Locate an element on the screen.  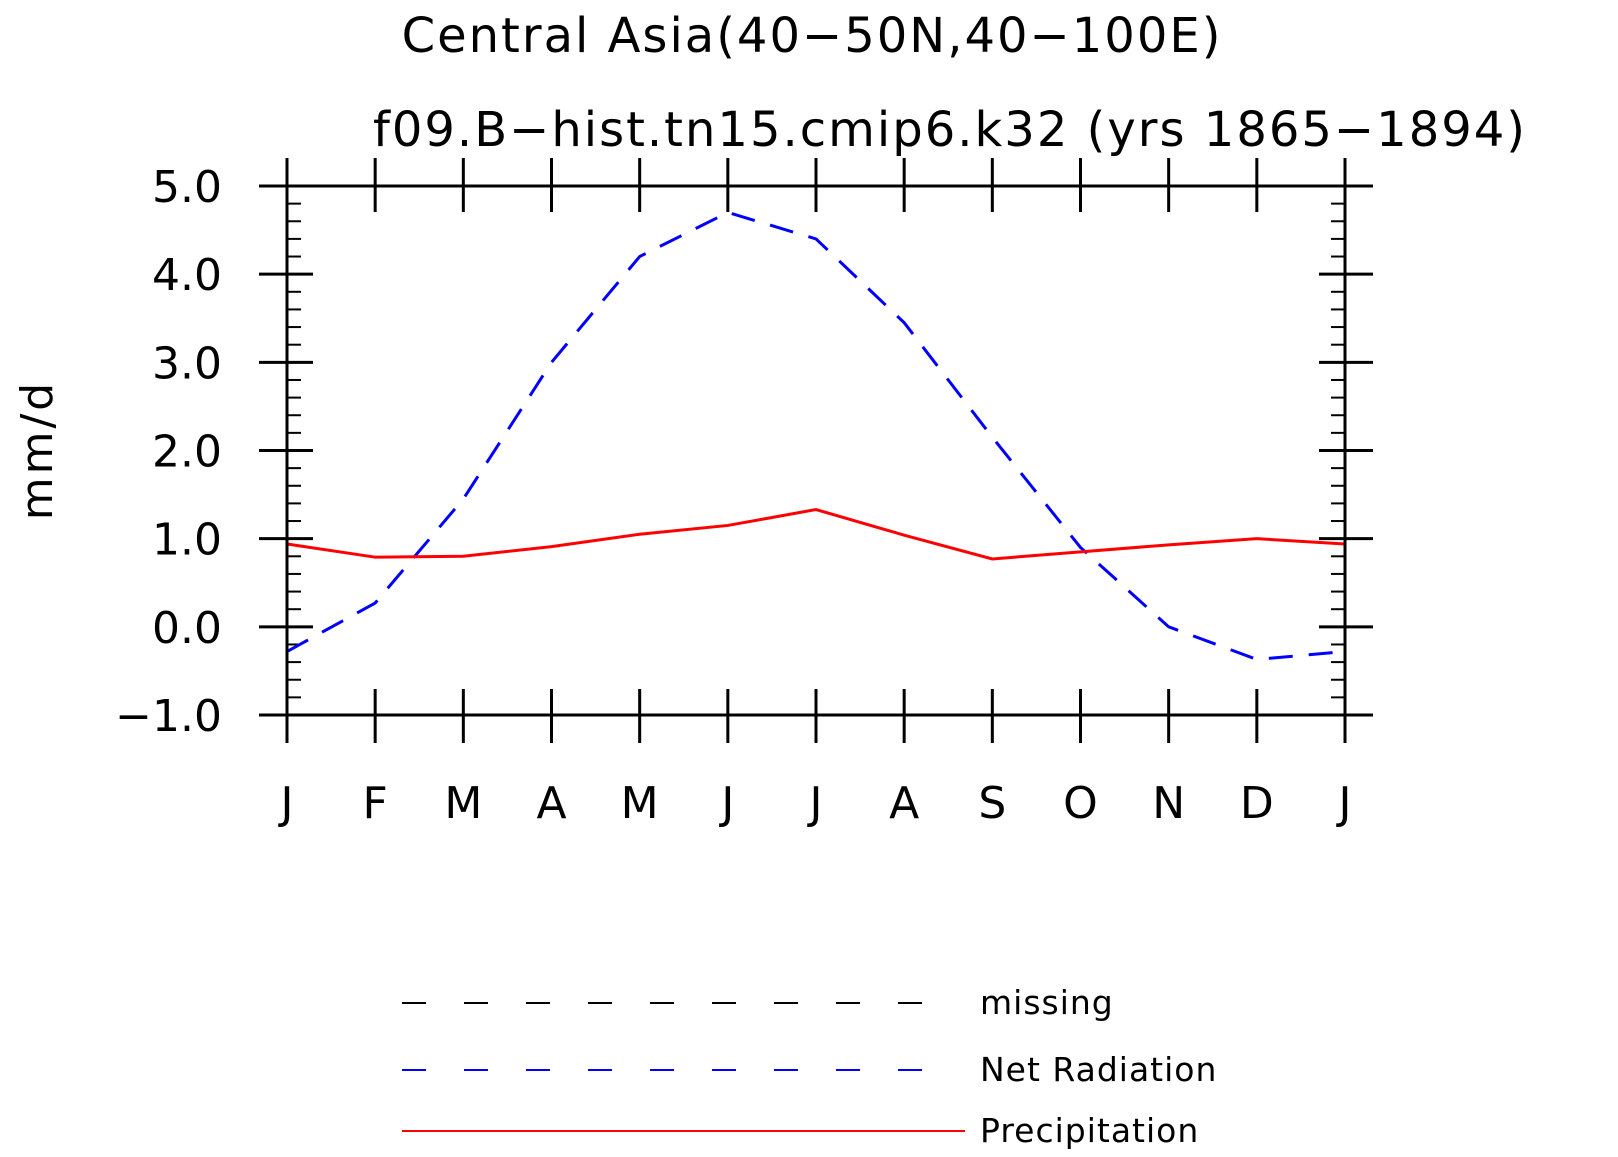
x-tick-label: S is located at coordinates (992, 803).